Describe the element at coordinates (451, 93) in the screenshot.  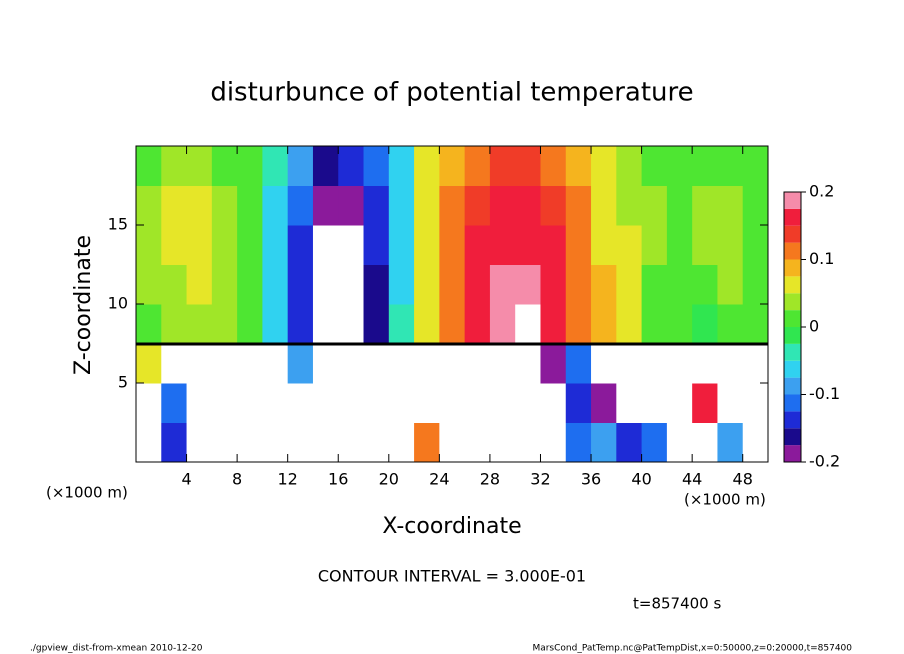
I see `chart-title: disturbunce of potential temperature` at that location.